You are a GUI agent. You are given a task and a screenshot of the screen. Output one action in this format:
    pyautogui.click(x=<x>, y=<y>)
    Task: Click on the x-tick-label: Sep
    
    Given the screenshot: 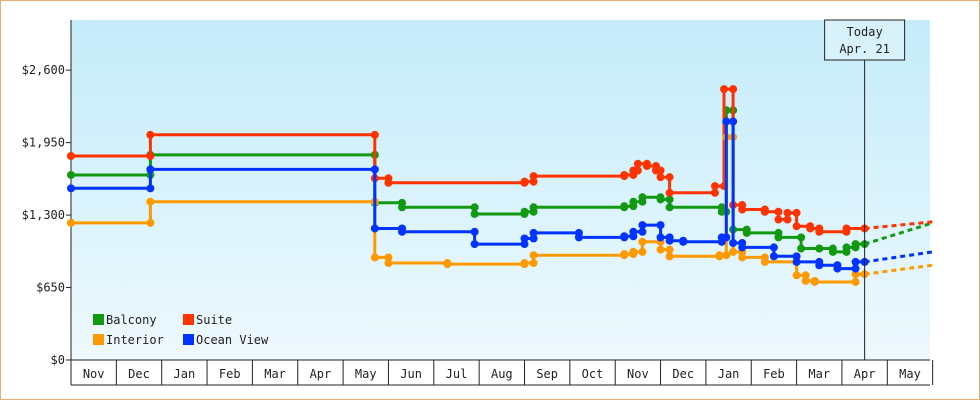 What is the action you would take?
    pyautogui.click(x=547, y=374)
    